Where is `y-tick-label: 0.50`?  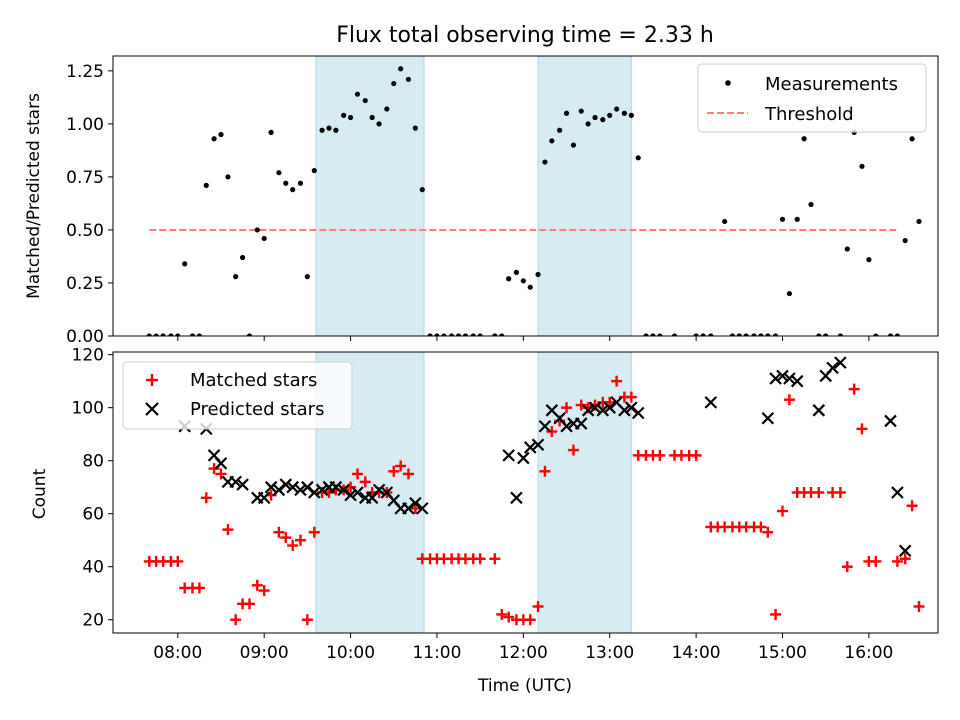 y-tick-label: 0.50 is located at coordinates (85, 231).